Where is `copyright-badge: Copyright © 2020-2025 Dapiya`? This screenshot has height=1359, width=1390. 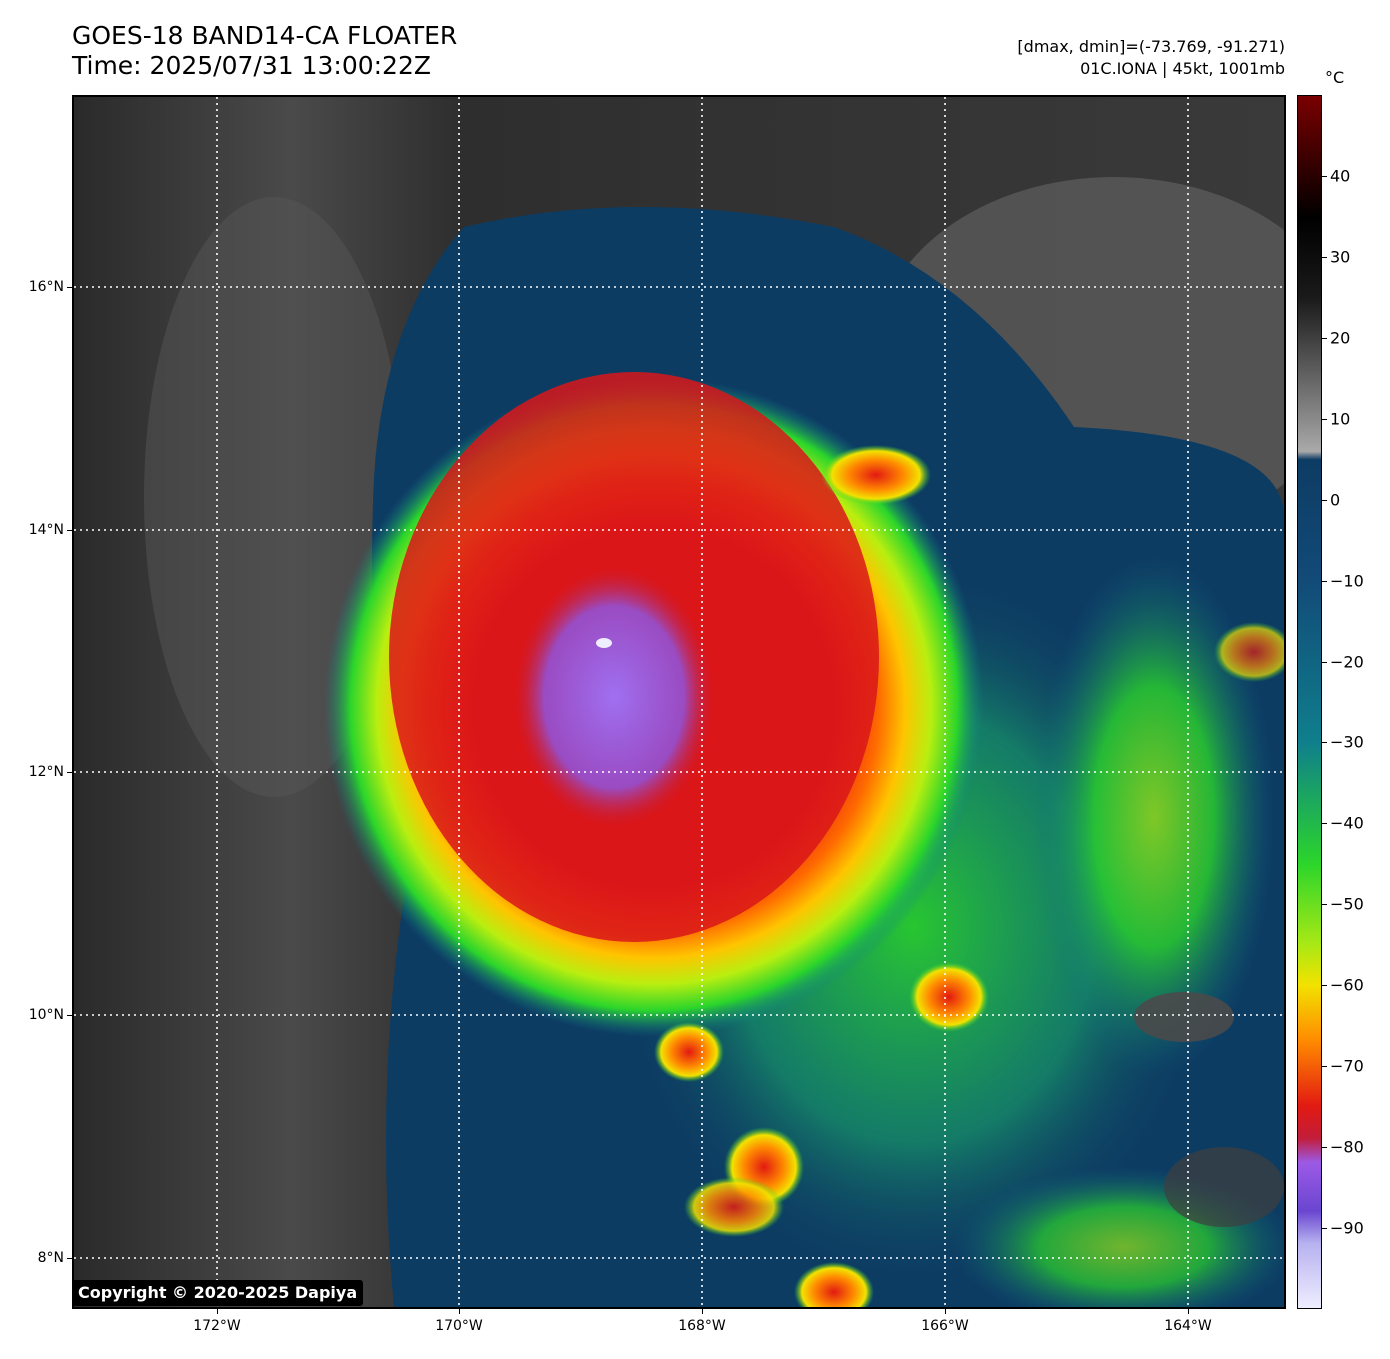
copyright-badge: Copyright © 2020-2025 Dapiya is located at coordinates (218, 1293).